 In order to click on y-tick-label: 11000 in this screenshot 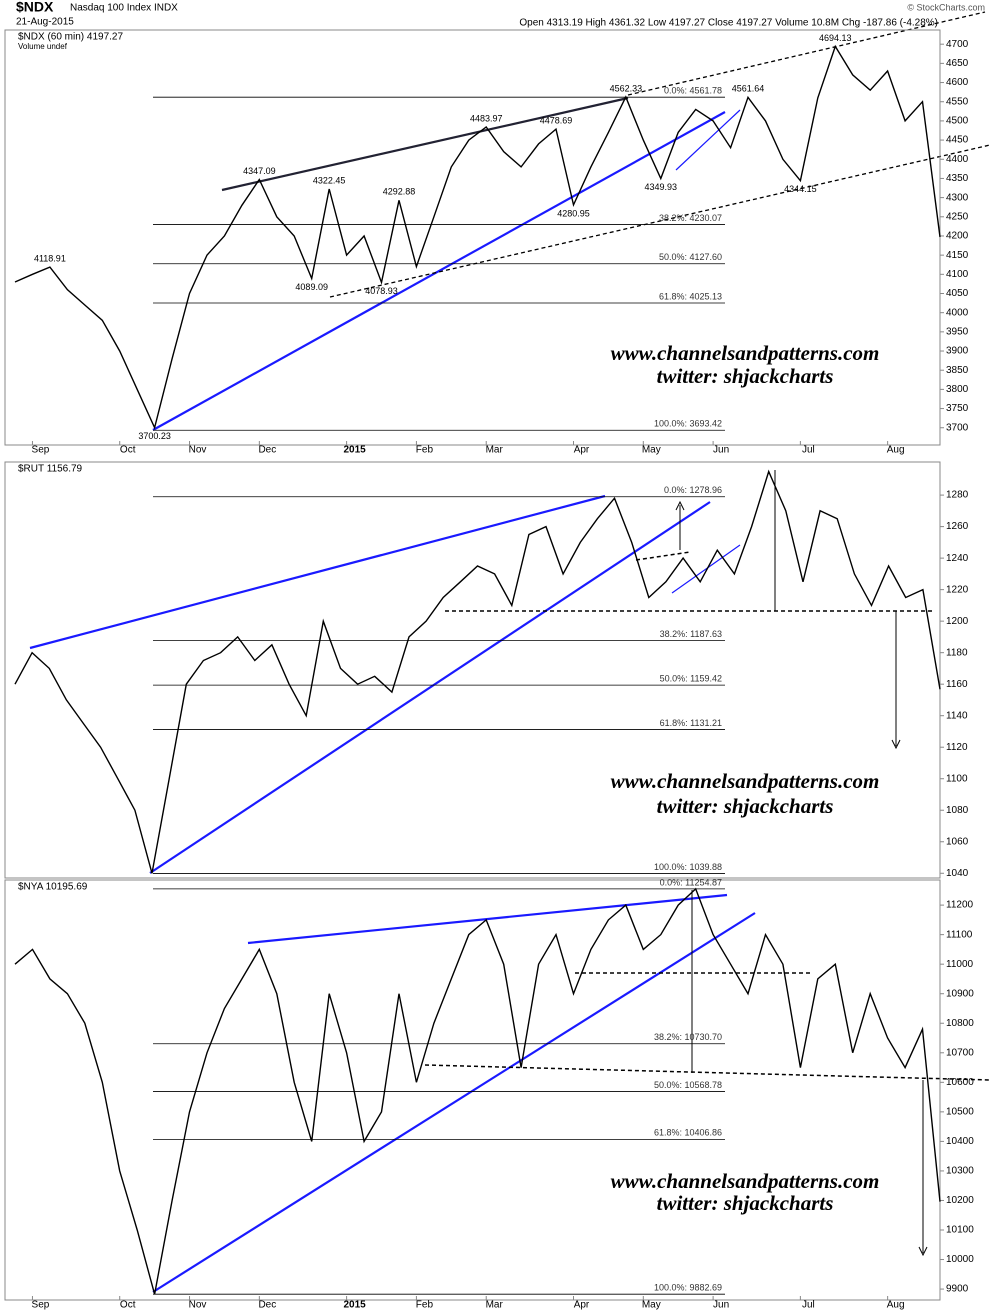, I will do `click(960, 964)`.